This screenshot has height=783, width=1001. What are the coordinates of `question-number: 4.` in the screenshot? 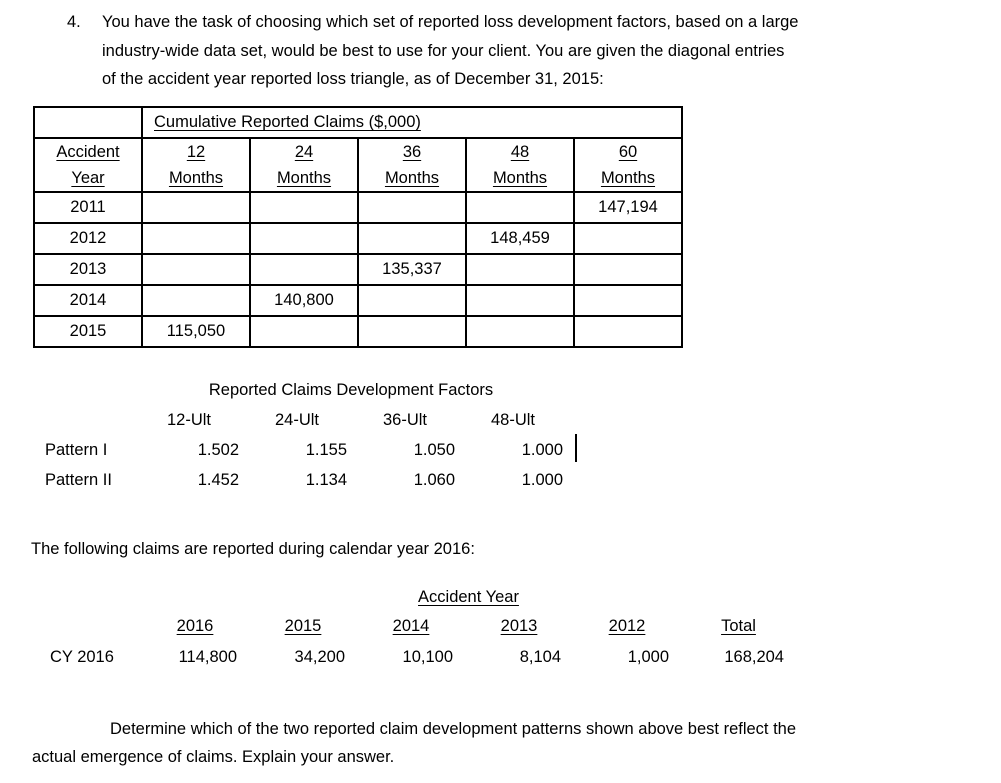 It's located at (74, 22).